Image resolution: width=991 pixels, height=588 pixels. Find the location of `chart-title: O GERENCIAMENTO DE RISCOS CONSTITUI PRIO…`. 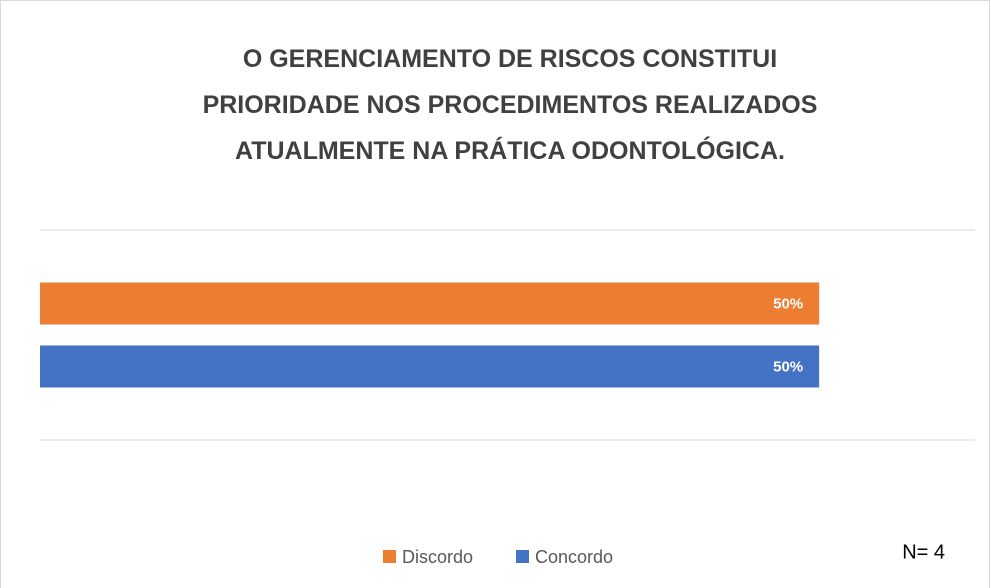

chart-title: O GERENCIAMENTO DE RISCOS CONSTITUI PRIO… is located at coordinates (510, 105).